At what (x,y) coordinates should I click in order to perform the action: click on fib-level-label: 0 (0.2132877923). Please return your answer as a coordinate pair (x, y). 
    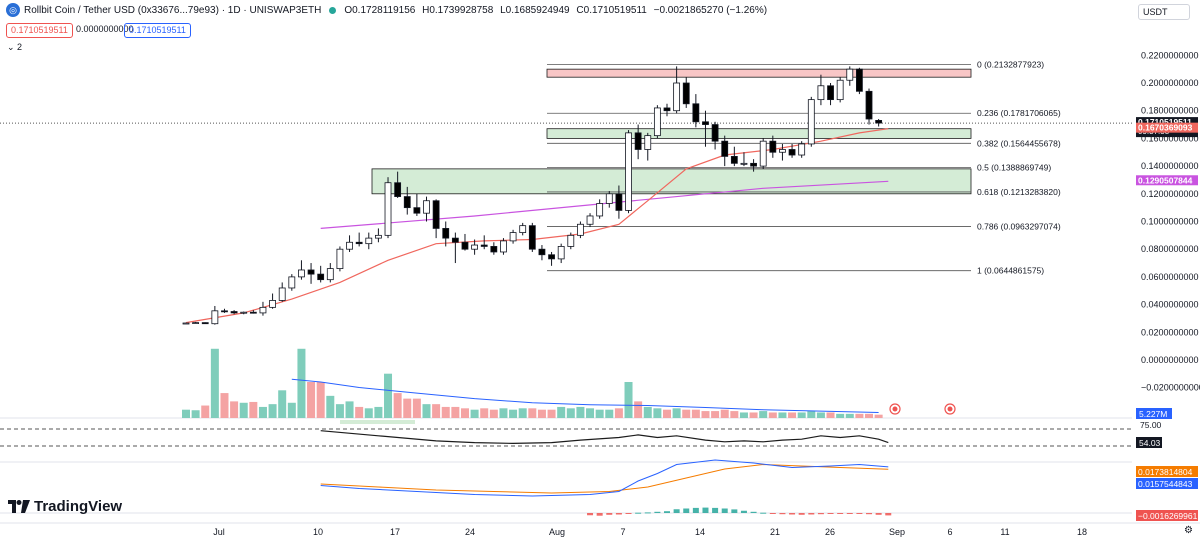
    Looking at the image, I should click on (1010, 65).